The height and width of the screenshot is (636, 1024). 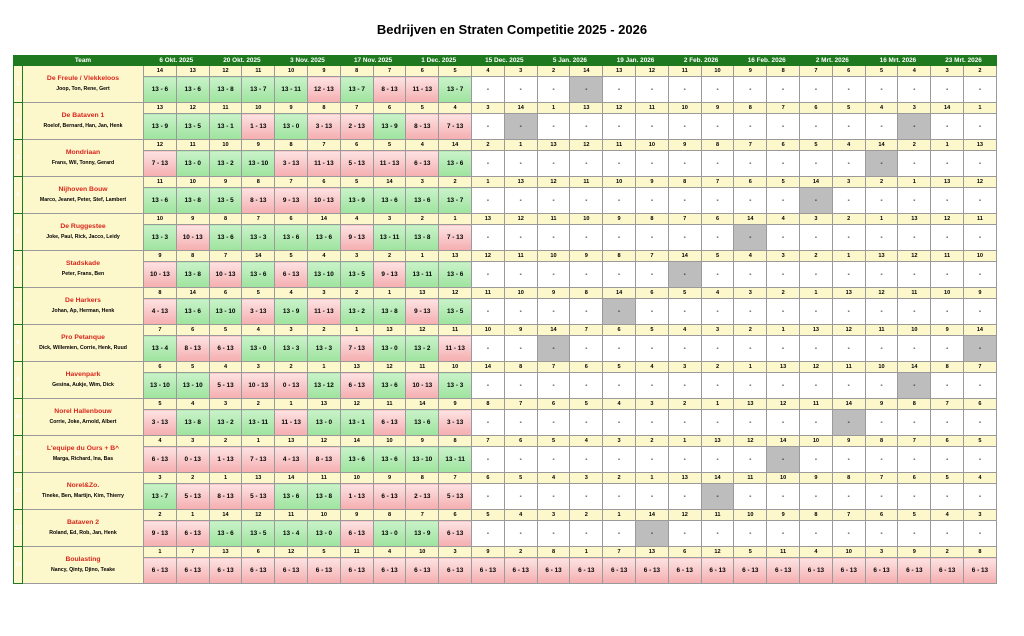 What do you see at coordinates (258, 496) in the screenshot?
I see `score-cell: 5 - 13` at bounding box center [258, 496].